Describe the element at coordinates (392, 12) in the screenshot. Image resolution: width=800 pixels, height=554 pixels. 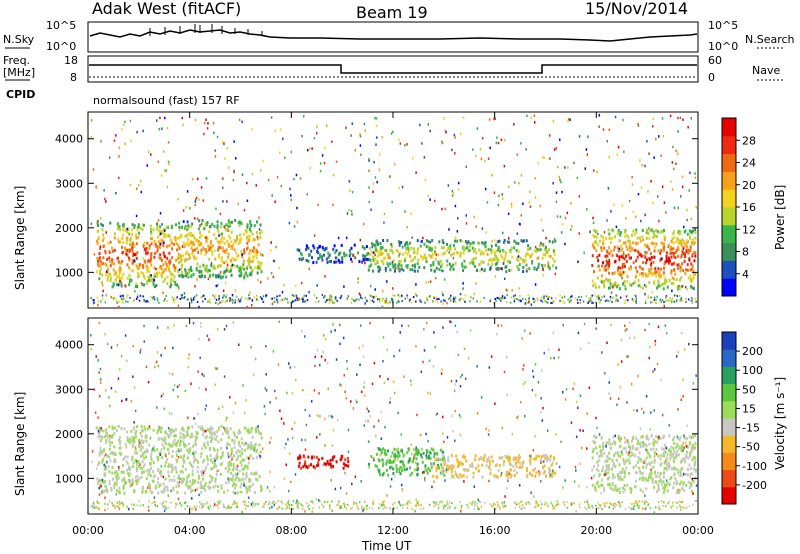
I see `beam-title: Beam 19` at that location.